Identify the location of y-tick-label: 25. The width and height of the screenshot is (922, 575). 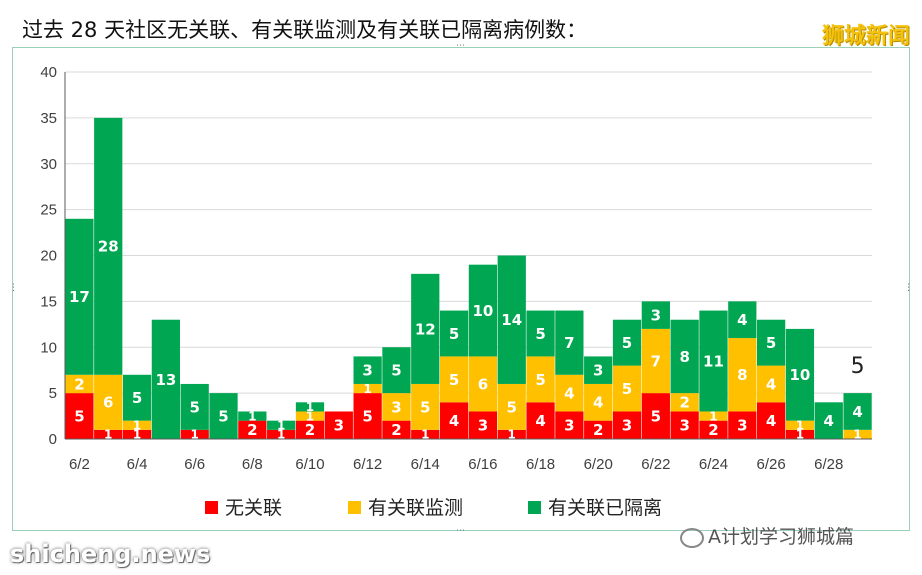
(48, 210).